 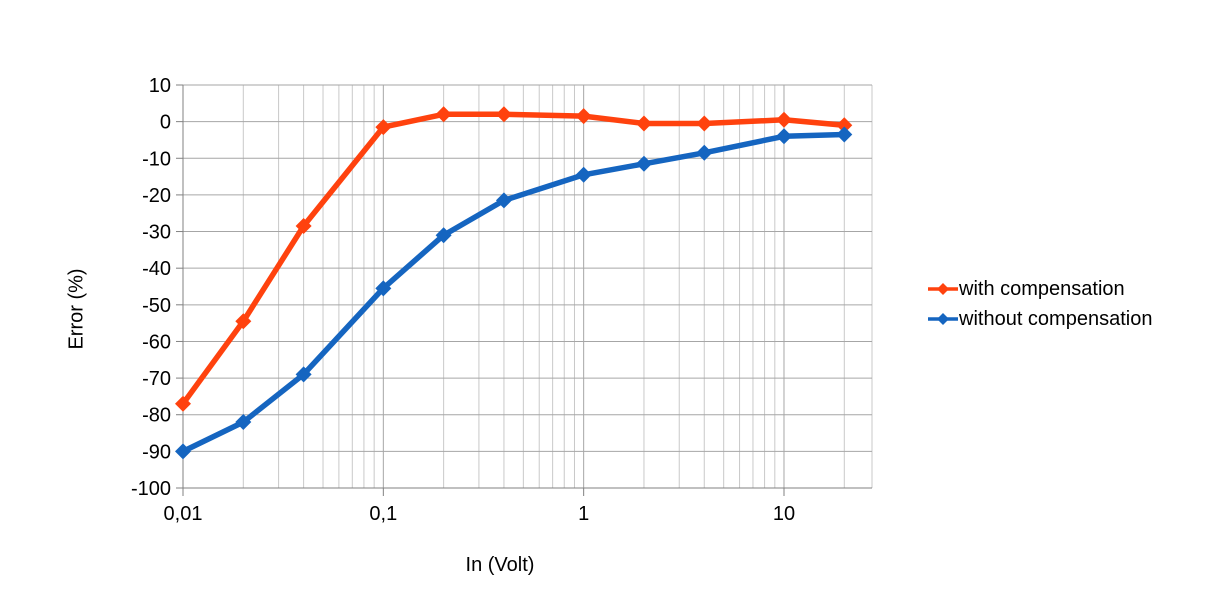 I want to click on legend-item-without-compensation: without compensation, so click(x=1040, y=319).